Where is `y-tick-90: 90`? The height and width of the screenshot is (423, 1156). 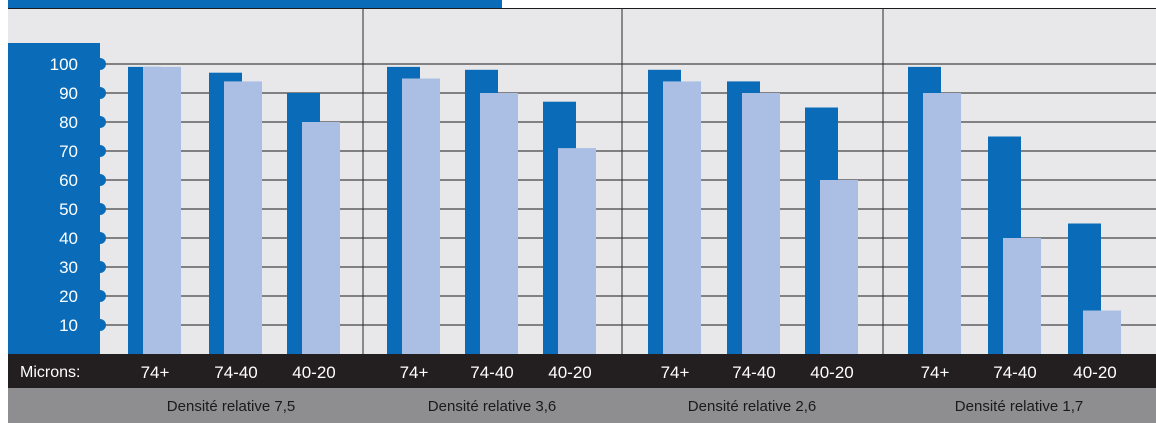 y-tick-90: 90 is located at coordinates (68, 93).